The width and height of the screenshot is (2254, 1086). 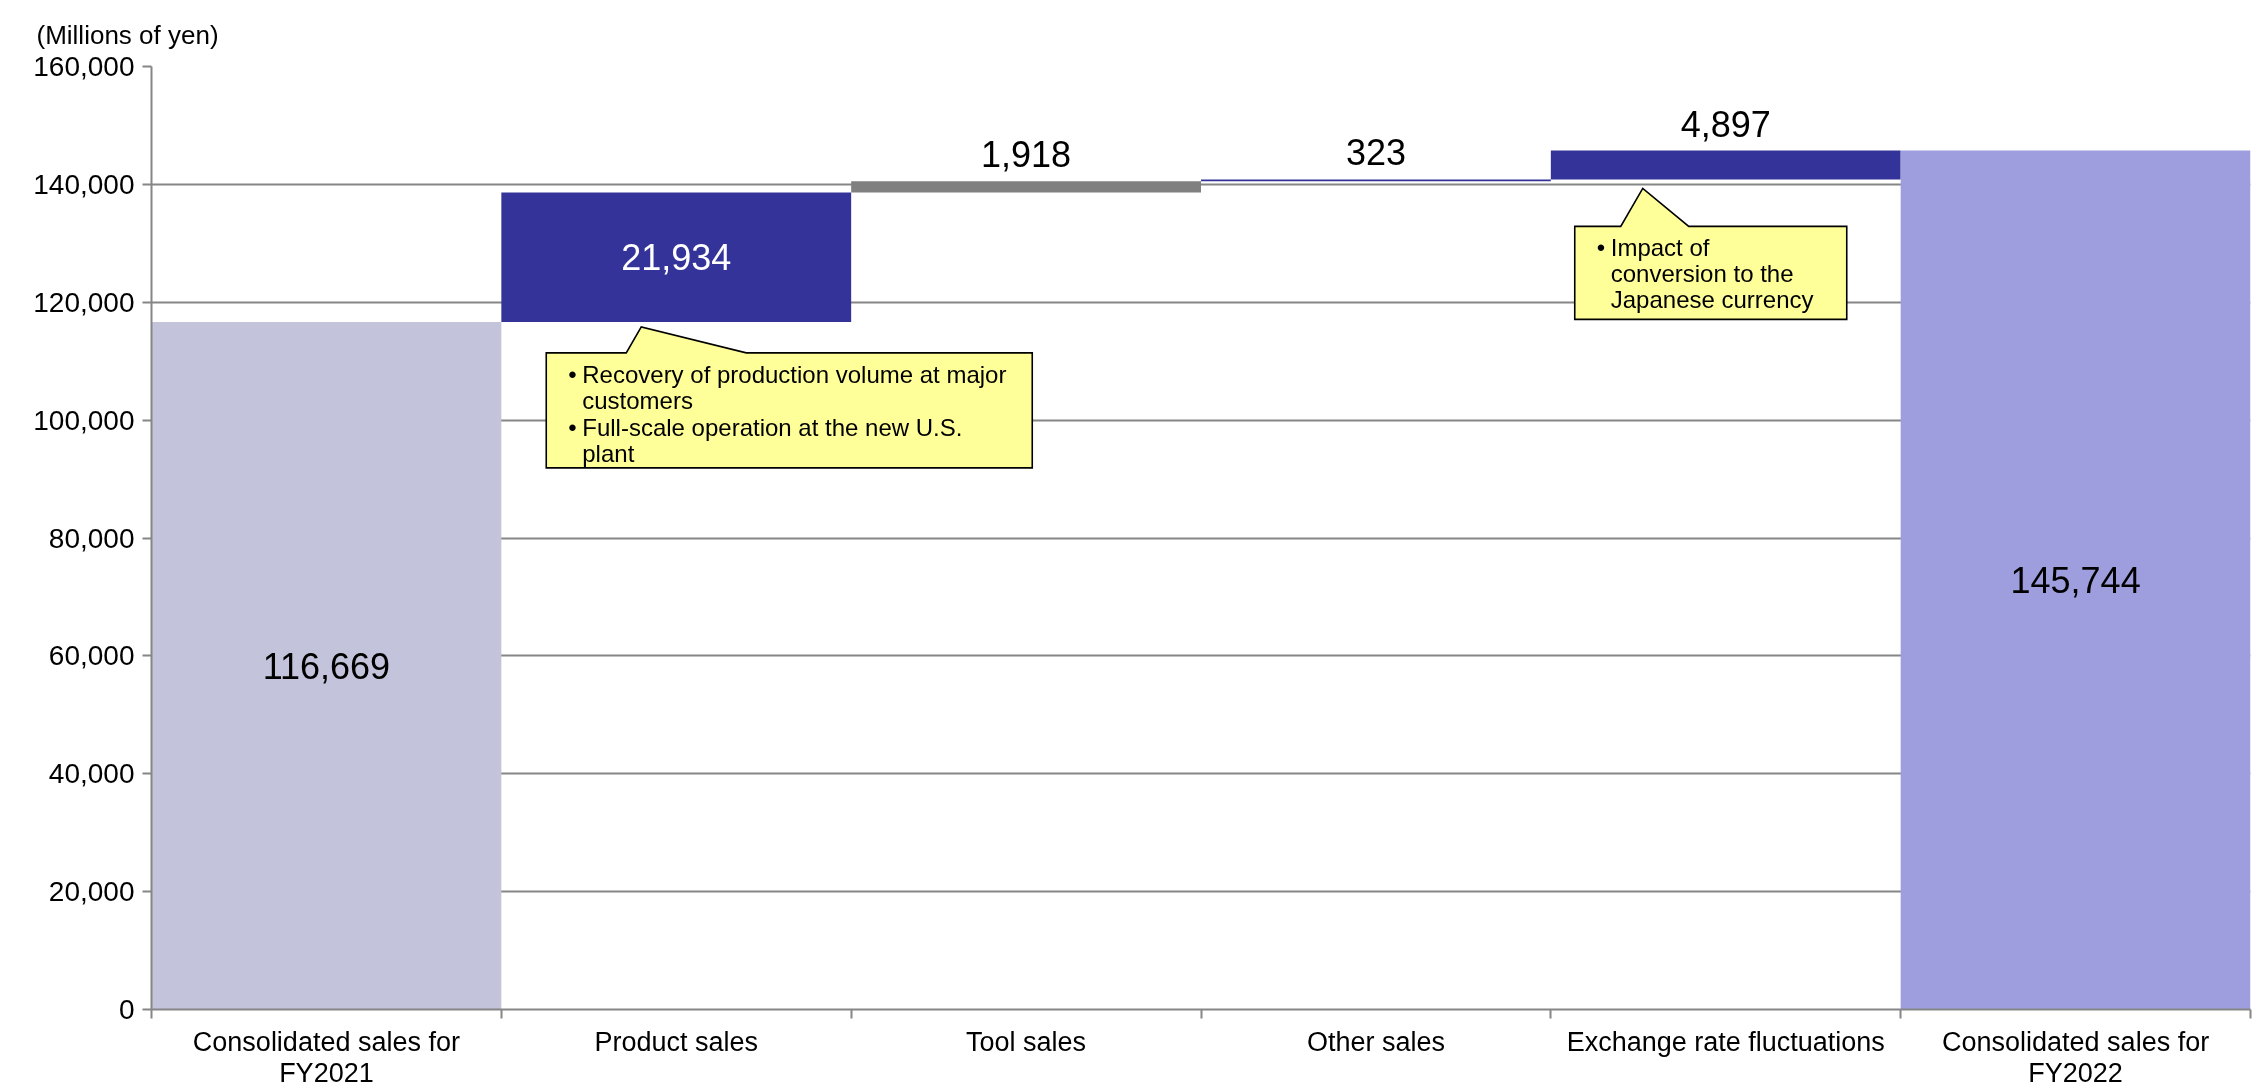 What do you see at coordinates (676, 1041) in the screenshot?
I see `x-tick-label: Product sales` at bounding box center [676, 1041].